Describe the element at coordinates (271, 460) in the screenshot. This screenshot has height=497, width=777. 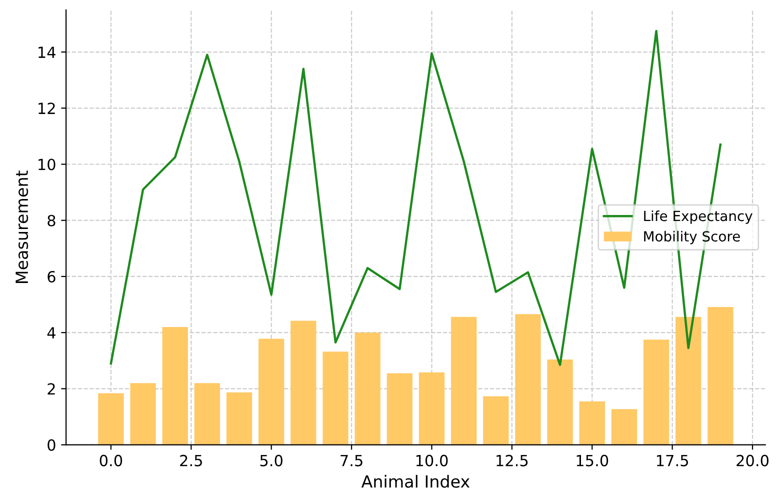
I see `x-tick-label: 5.0` at that location.